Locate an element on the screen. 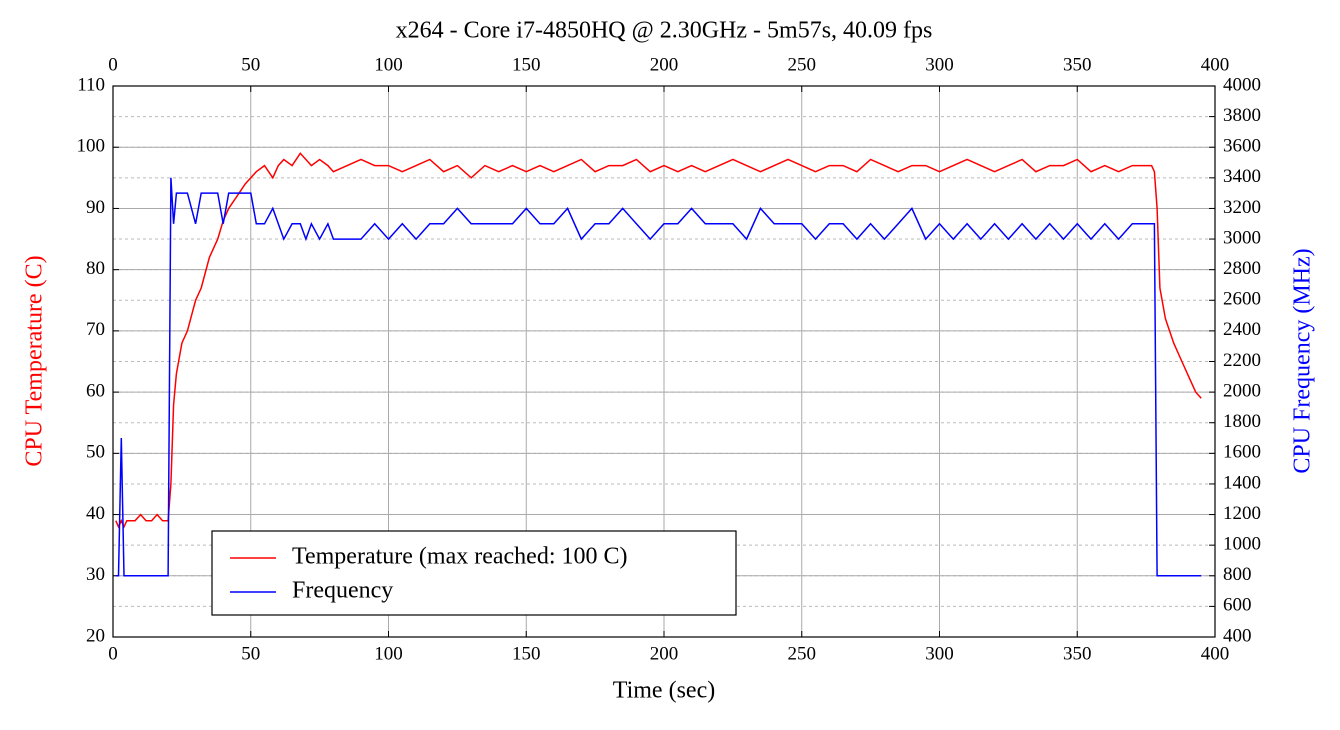  y2-tick-label: 2800 is located at coordinates (1242, 268).